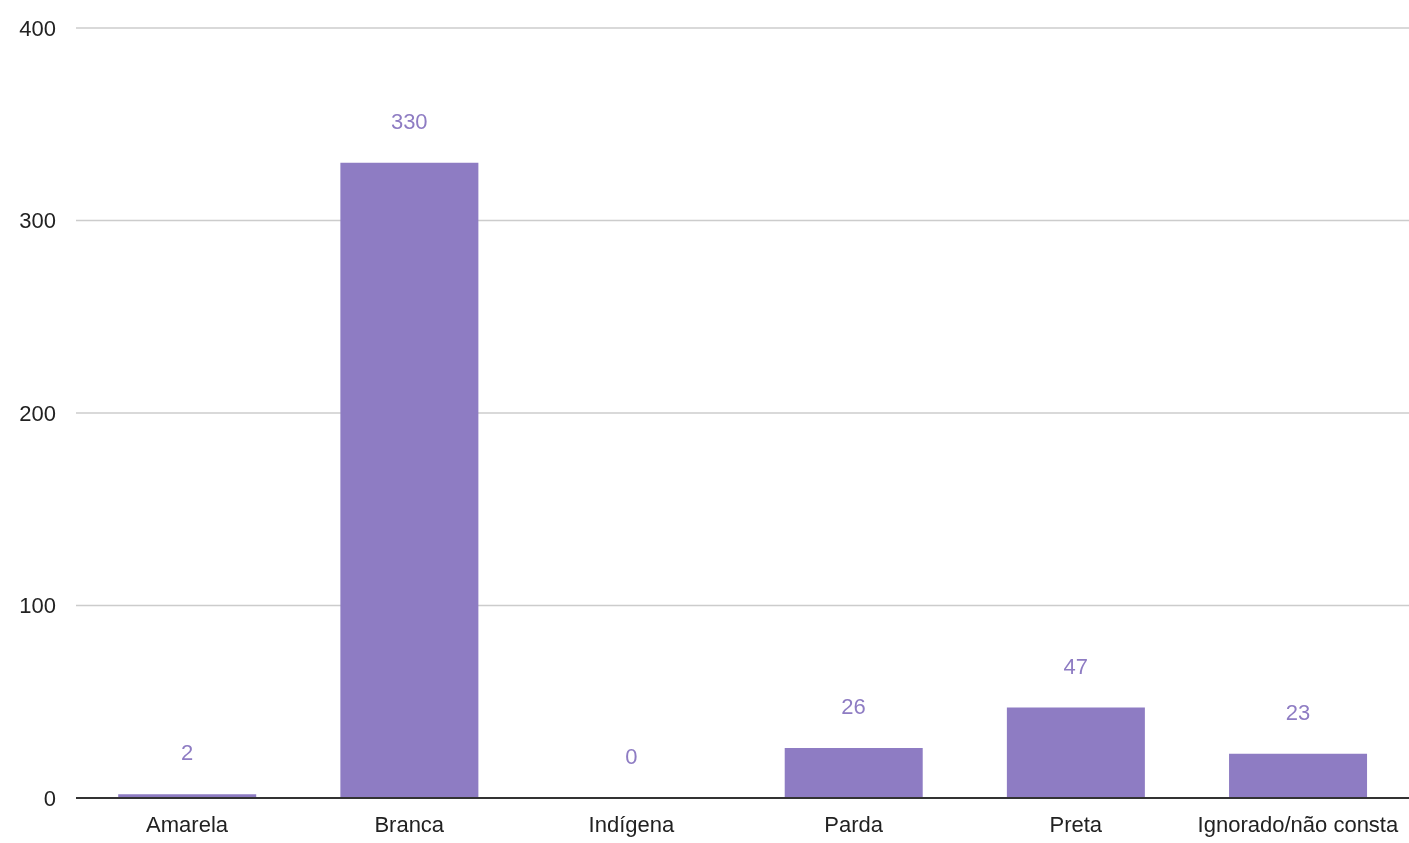 The height and width of the screenshot is (843, 1409). What do you see at coordinates (37, 221) in the screenshot?
I see `y-tick-label: 300` at bounding box center [37, 221].